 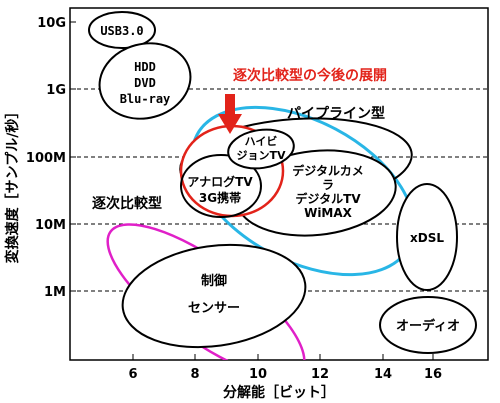 I want to click on hivision-tv-ellipse, so click(x=261, y=149).